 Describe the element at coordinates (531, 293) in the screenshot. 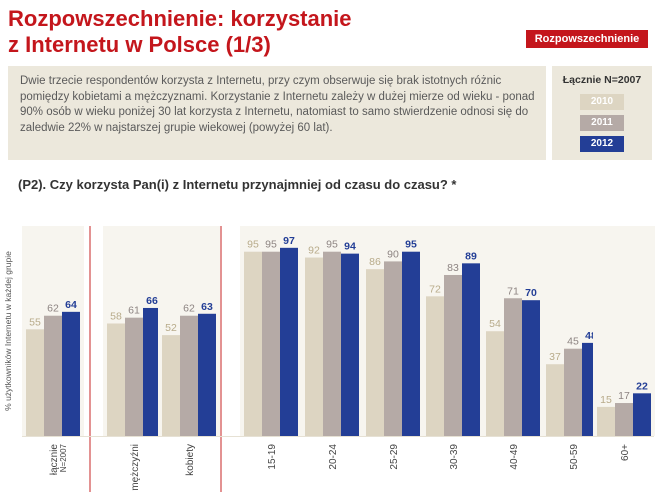

I see `data-label-2012-7: 70` at that location.